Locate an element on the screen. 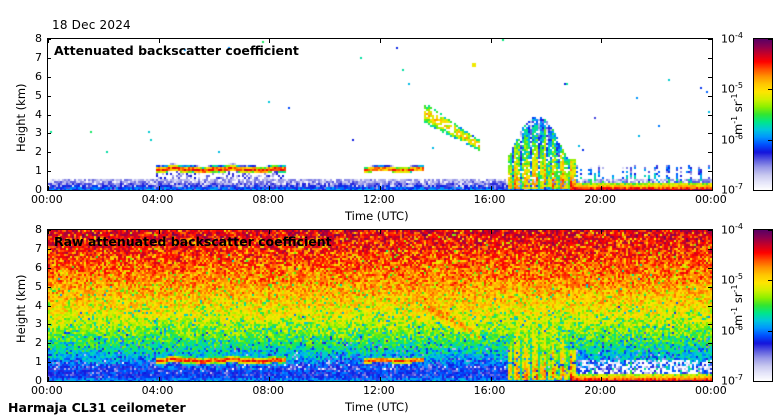  panel0-xlabel: Time (UTC) is located at coordinates (377, 216).